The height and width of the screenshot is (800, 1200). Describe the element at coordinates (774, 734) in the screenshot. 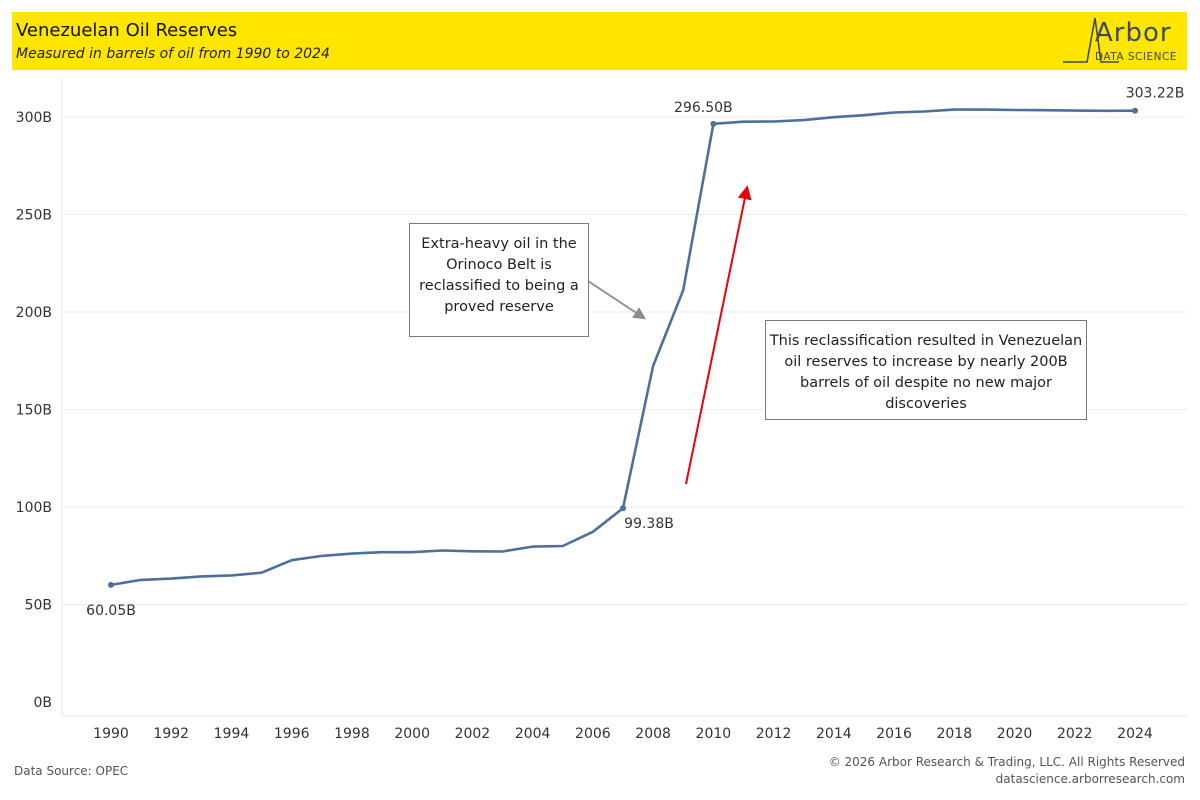

I see `x-tick-label: 2012` at that location.